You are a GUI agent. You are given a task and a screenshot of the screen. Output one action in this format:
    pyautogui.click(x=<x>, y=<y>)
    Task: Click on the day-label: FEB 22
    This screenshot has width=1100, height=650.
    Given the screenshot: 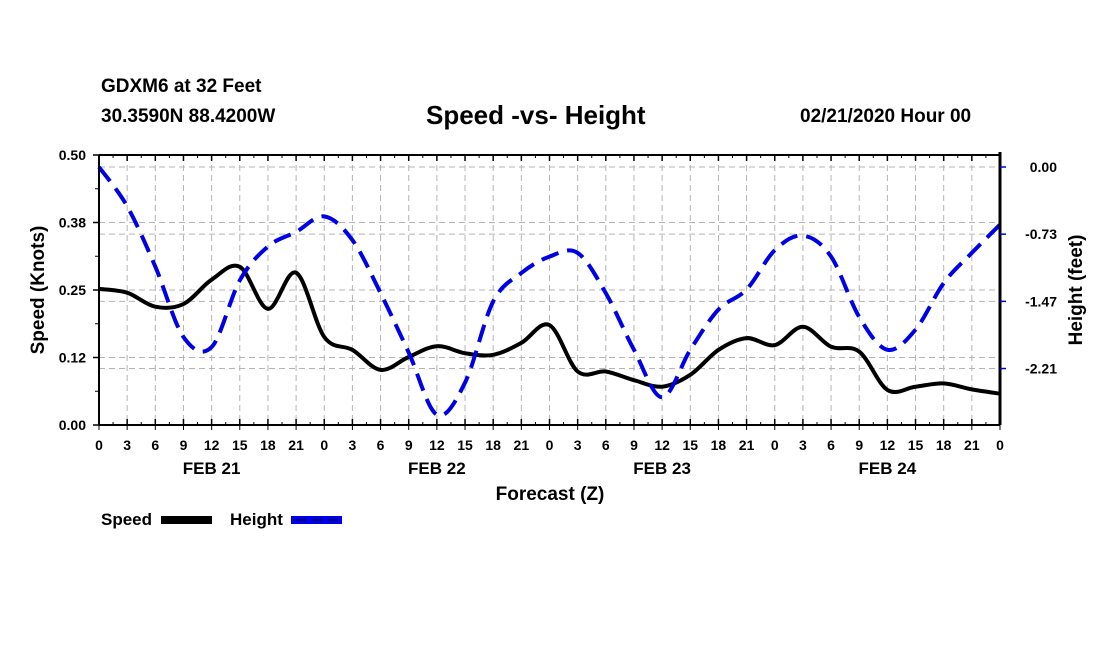 What is the action you would take?
    pyautogui.click(x=437, y=468)
    